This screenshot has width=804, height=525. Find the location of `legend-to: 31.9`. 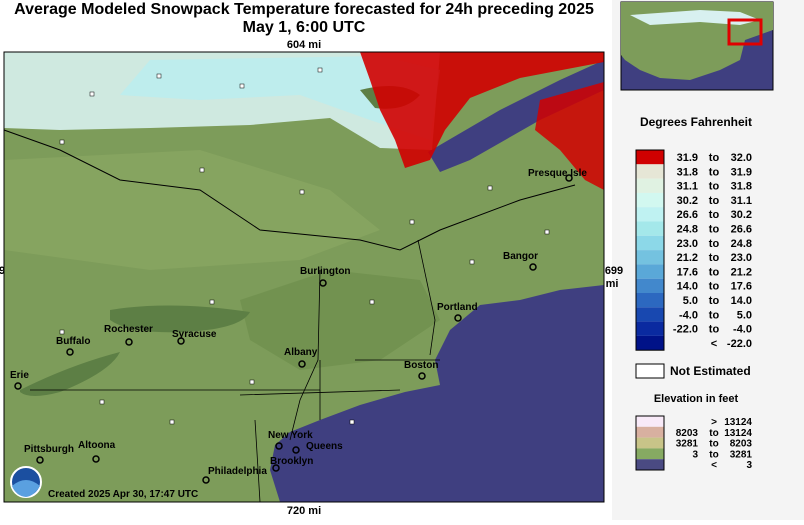

legend-to: 31.9 is located at coordinates (741, 172).